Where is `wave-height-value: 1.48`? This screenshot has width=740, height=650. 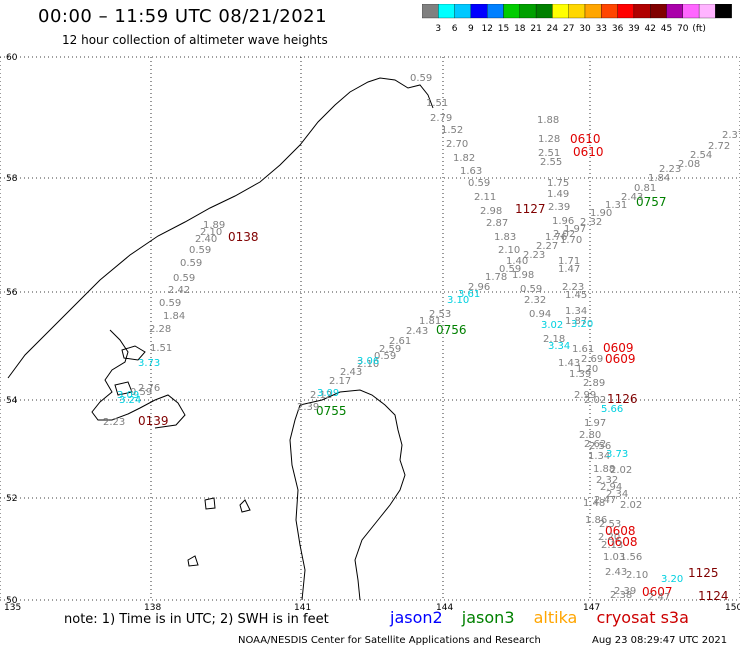 wave-height-value: 1.48 is located at coordinates (594, 503).